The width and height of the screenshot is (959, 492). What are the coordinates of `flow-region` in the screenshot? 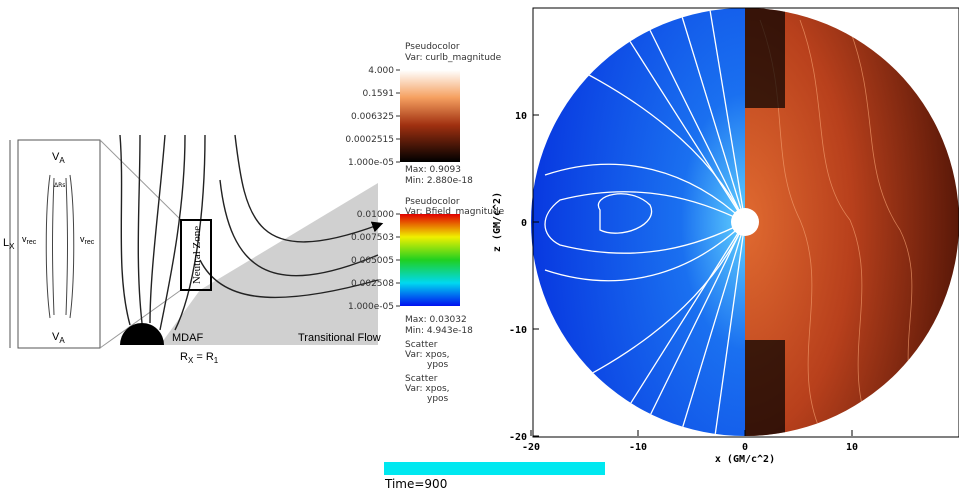 It's located at (269, 264).